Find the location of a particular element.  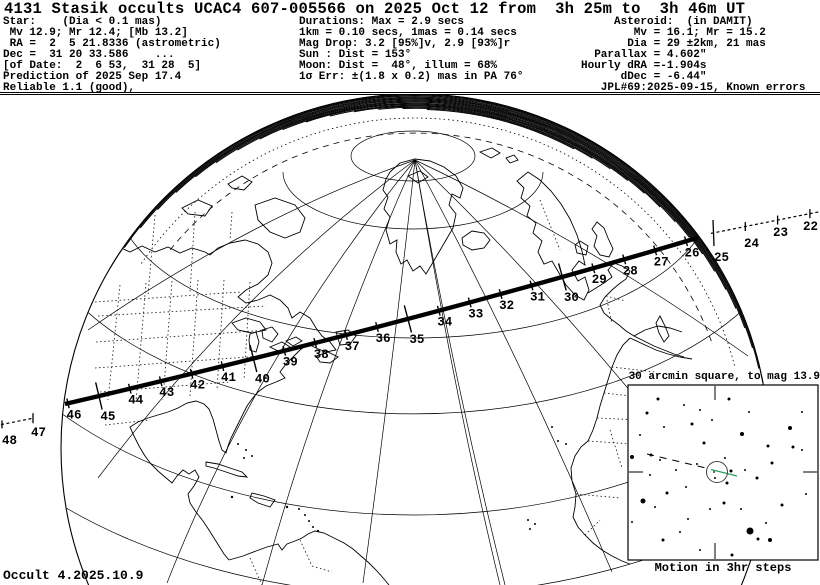

svg-text: 43 is located at coordinates (166, 393).